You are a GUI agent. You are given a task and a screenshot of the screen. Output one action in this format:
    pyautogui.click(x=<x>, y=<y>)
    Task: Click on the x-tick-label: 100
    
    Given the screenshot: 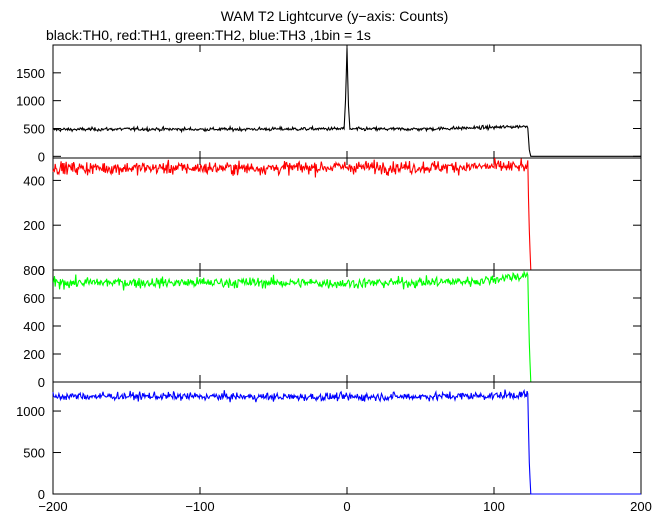 What is the action you would take?
    pyautogui.click(x=494, y=506)
    